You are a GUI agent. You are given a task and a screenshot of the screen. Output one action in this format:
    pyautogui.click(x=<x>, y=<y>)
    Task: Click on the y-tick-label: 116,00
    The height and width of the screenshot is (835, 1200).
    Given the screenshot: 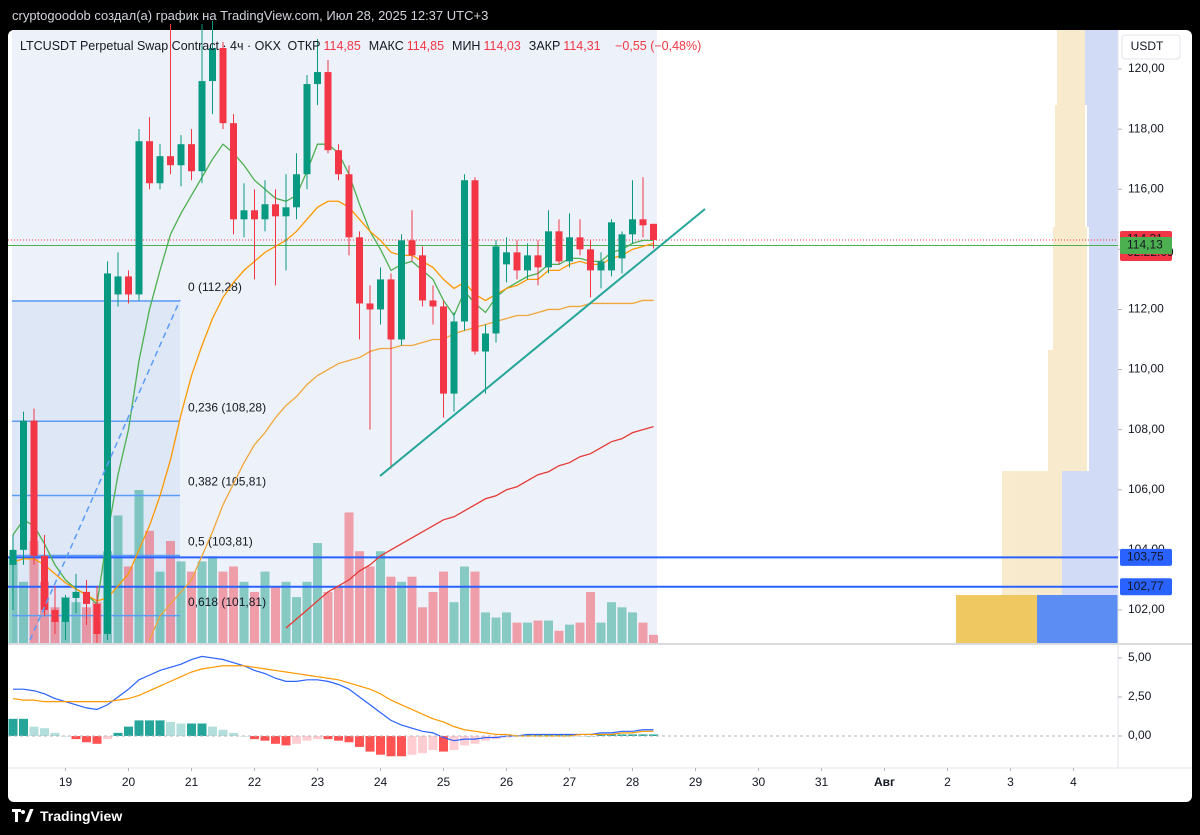 What is the action you would take?
    pyautogui.click(x=1146, y=188)
    